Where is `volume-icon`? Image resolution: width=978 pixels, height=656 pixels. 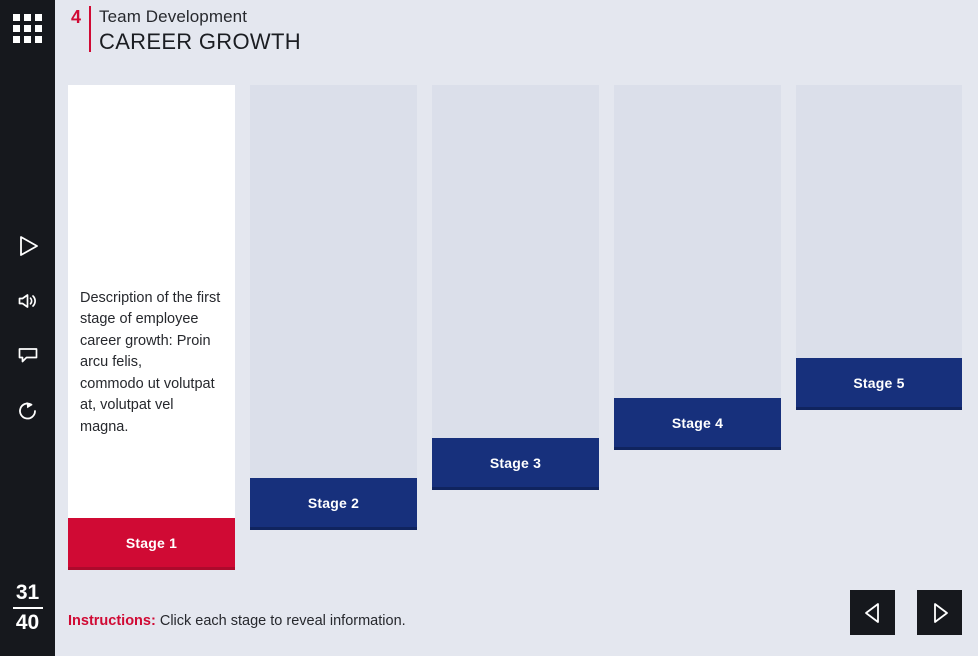
volume-icon is located at coordinates (27, 301).